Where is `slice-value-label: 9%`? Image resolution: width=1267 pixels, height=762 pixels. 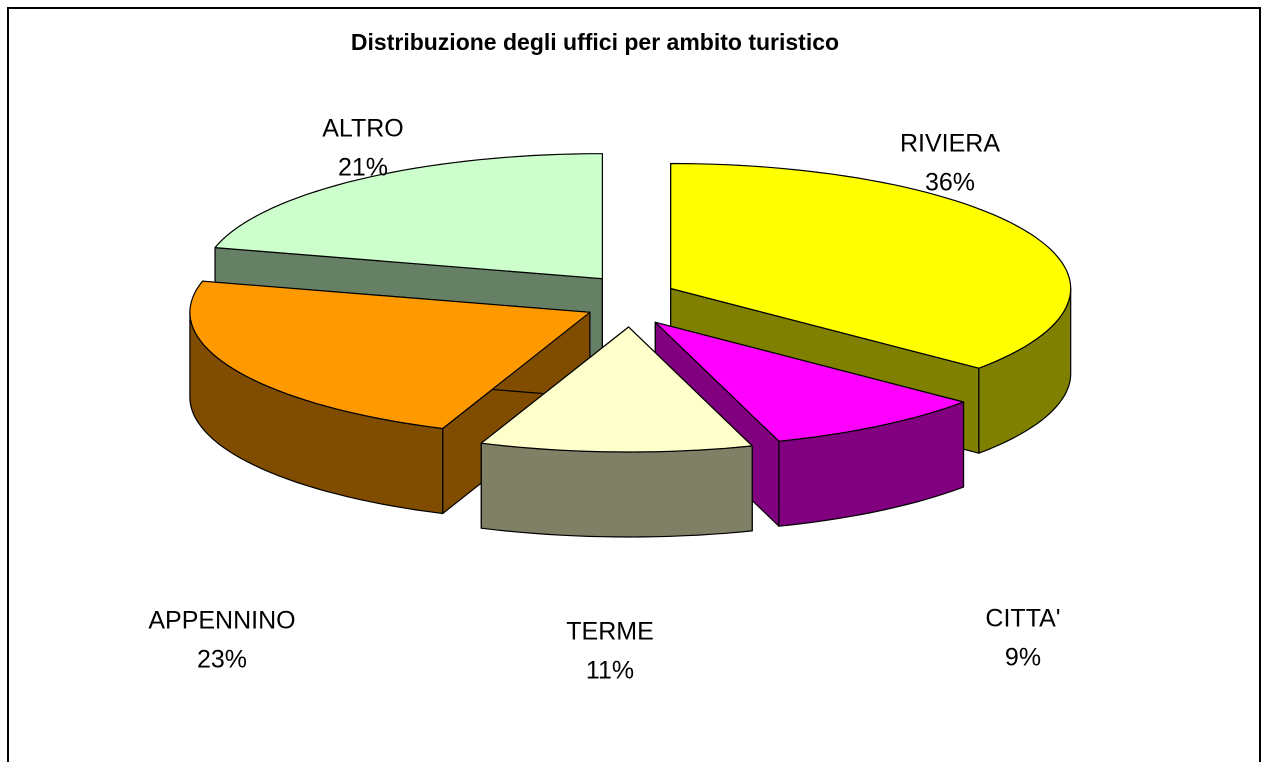 slice-value-label: 9% is located at coordinates (1023, 658).